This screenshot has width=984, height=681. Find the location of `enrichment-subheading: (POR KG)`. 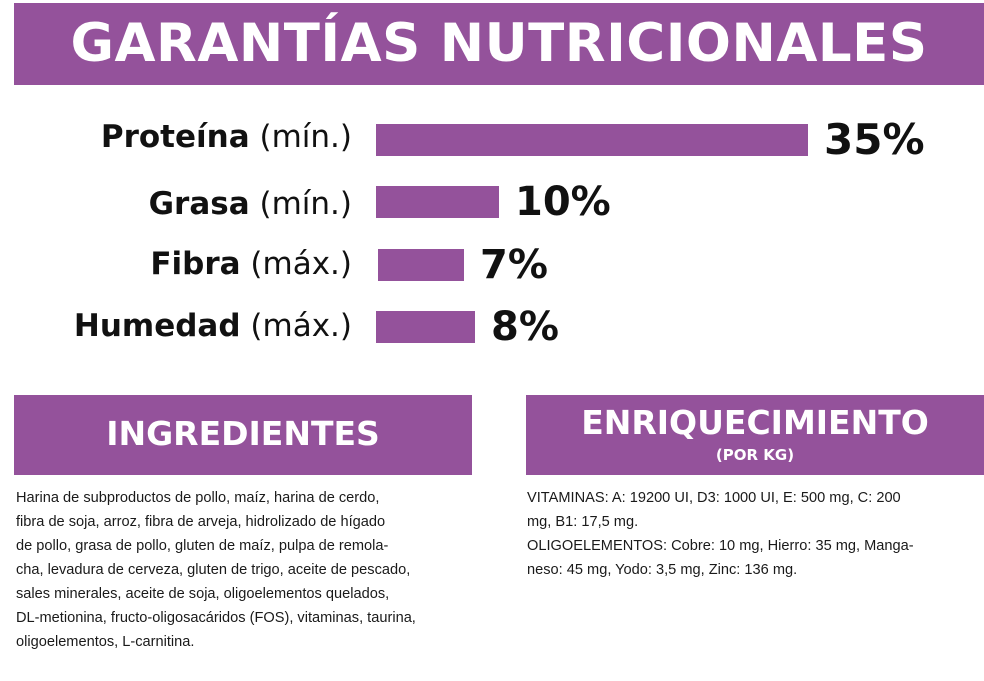

enrichment-subheading: (POR KG) is located at coordinates (755, 455).